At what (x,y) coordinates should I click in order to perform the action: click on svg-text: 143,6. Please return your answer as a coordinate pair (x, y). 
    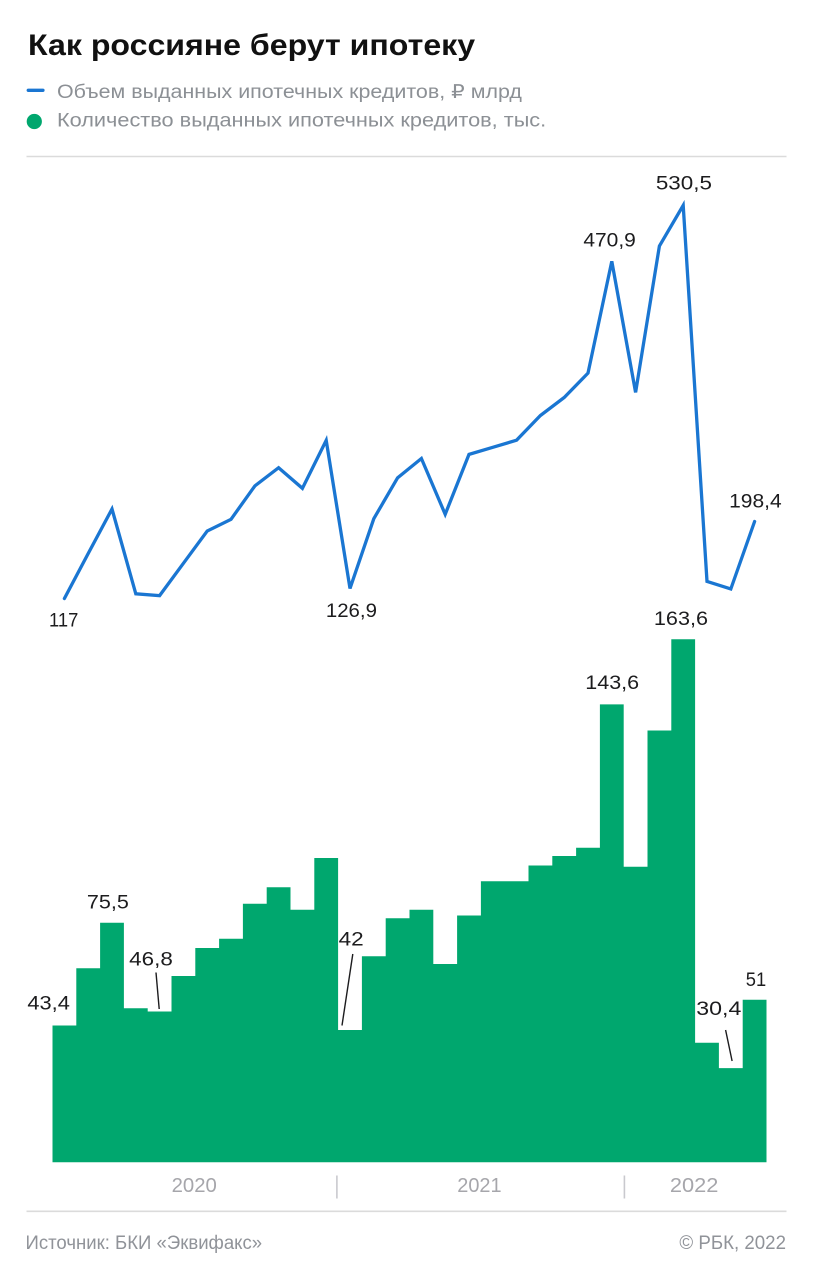
    Looking at the image, I should click on (612, 683).